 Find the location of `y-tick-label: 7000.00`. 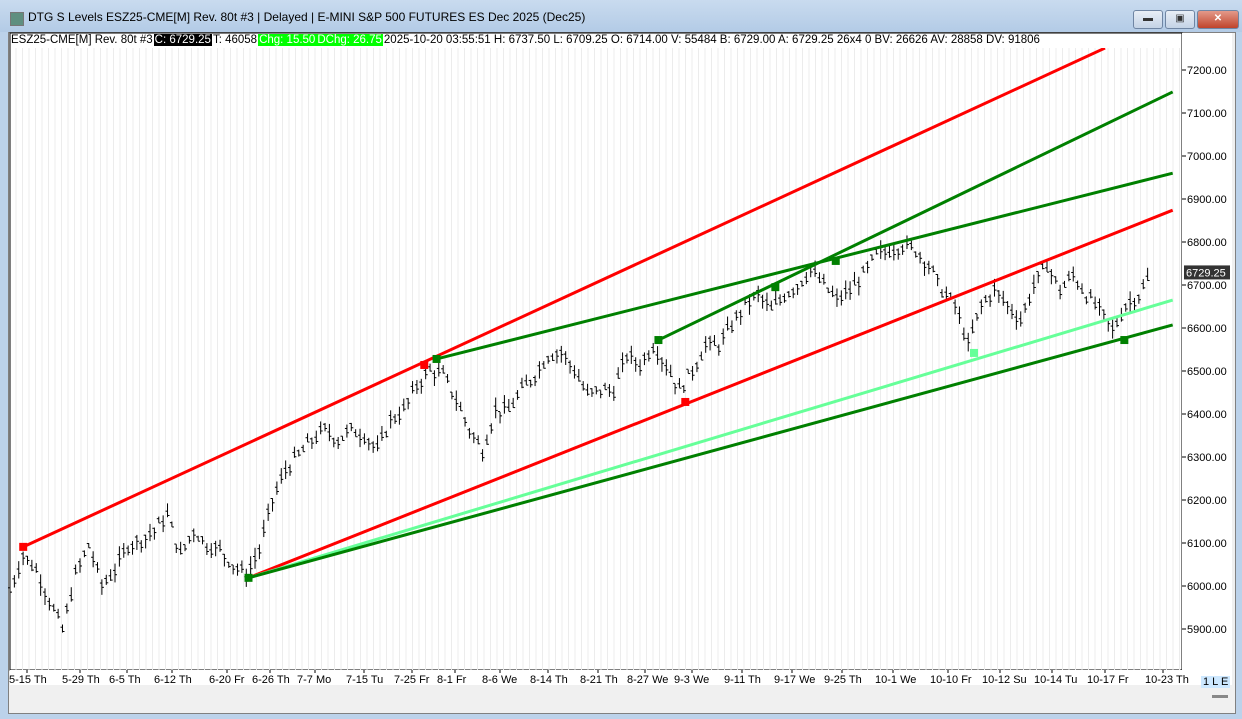

y-tick-label: 7000.00 is located at coordinates (1207, 157).